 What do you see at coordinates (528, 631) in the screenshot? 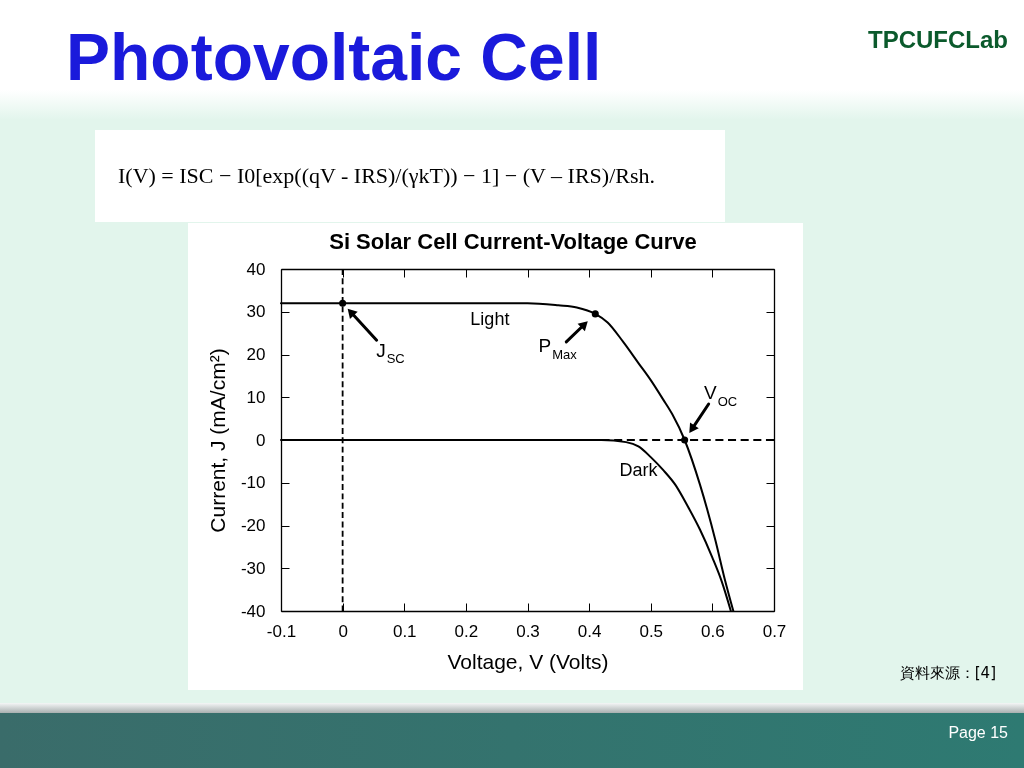
I see `x-tick-label: 0.3` at bounding box center [528, 631].